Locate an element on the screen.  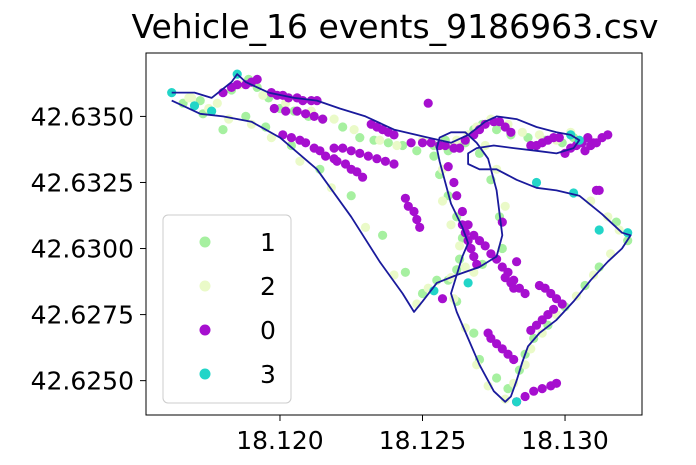
x-axis: 18.120 18.125 18.130 is located at coordinates (422, 435).